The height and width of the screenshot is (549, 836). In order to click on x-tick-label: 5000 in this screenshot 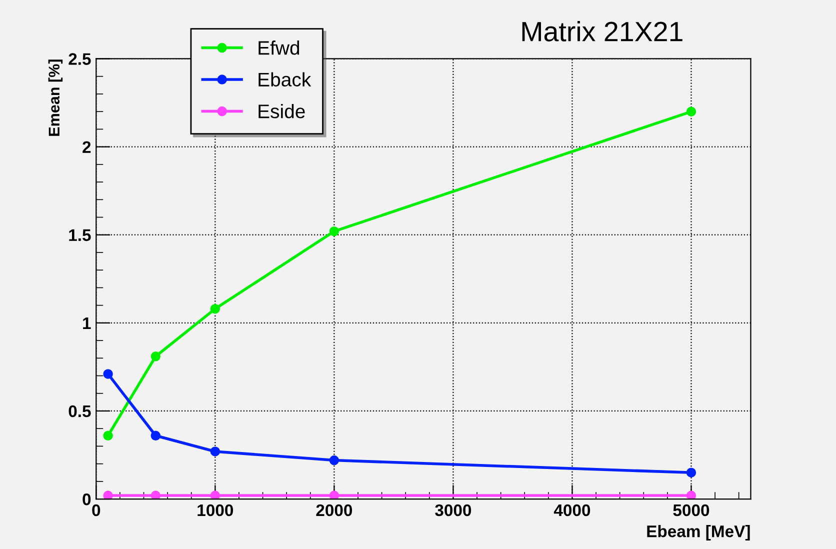, I will do `click(691, 510)`.